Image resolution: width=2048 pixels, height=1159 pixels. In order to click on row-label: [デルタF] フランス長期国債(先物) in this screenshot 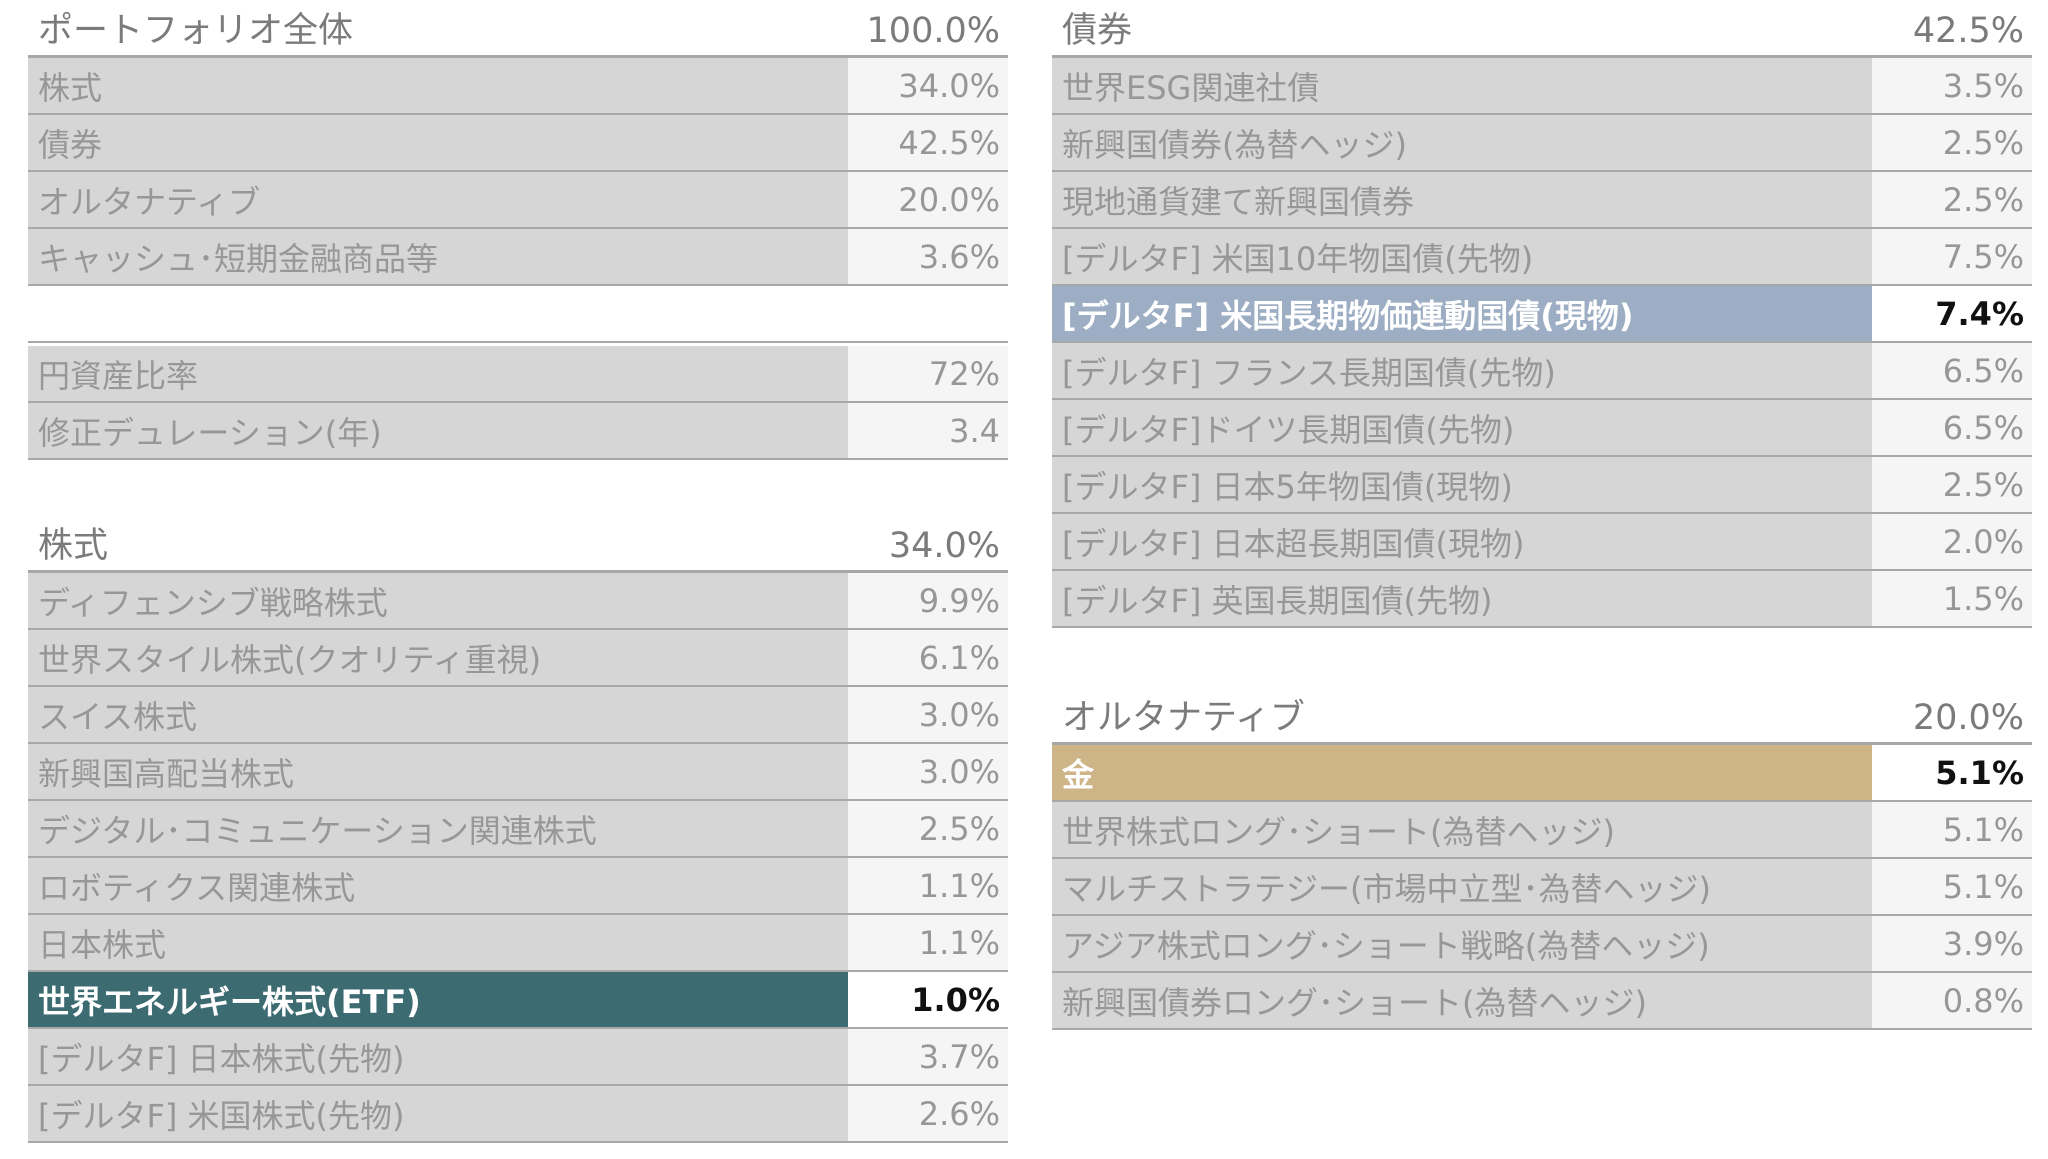, I will do `click(1462, 370)`.